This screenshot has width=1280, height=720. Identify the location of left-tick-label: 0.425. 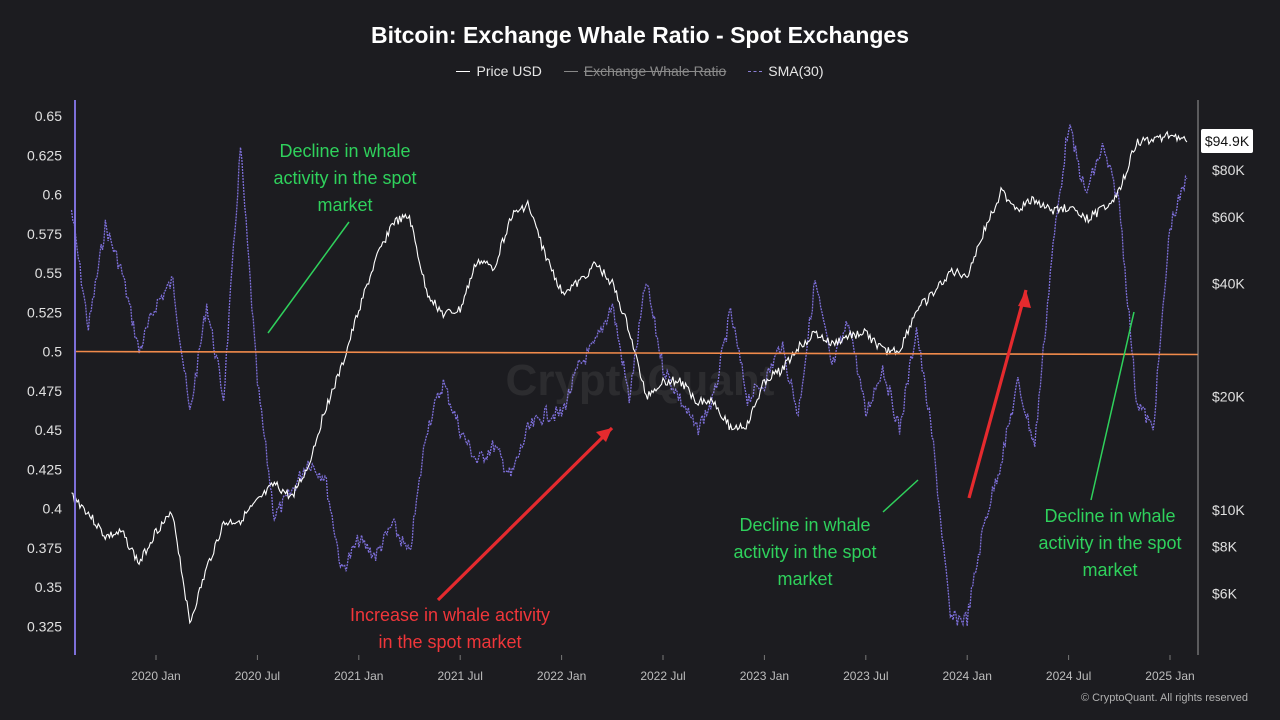
(44, 469).